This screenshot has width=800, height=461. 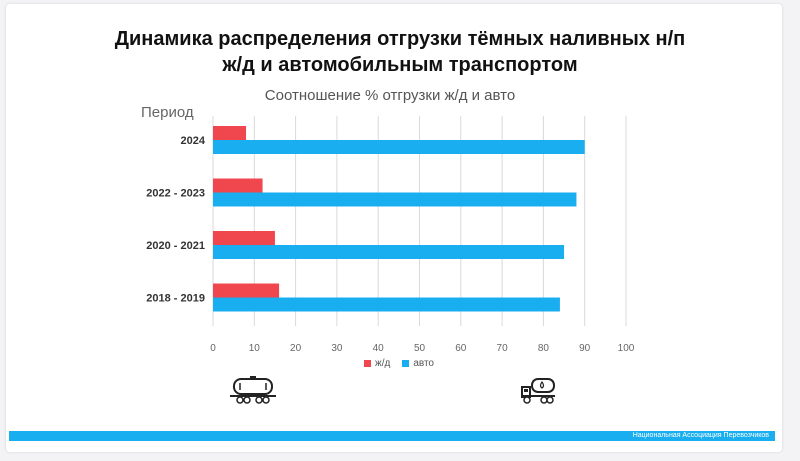 What do you see at coordinates (585, 348) in the screenshot?
I see `x-tick-label-90: 90` at bounding box center [585, 348].